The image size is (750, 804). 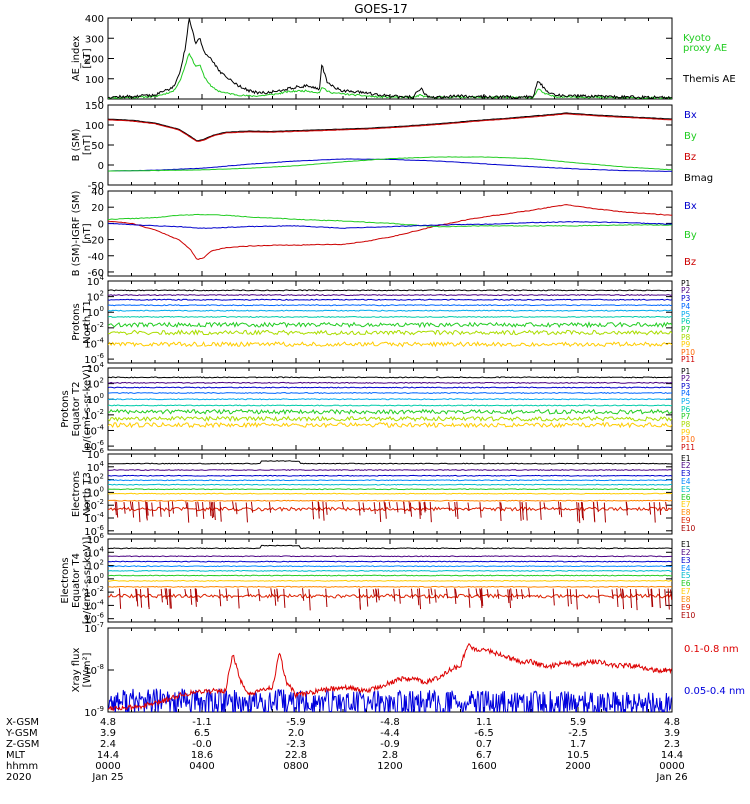 I want to click on footer-value: -2.3, so click(x=296, y=744).